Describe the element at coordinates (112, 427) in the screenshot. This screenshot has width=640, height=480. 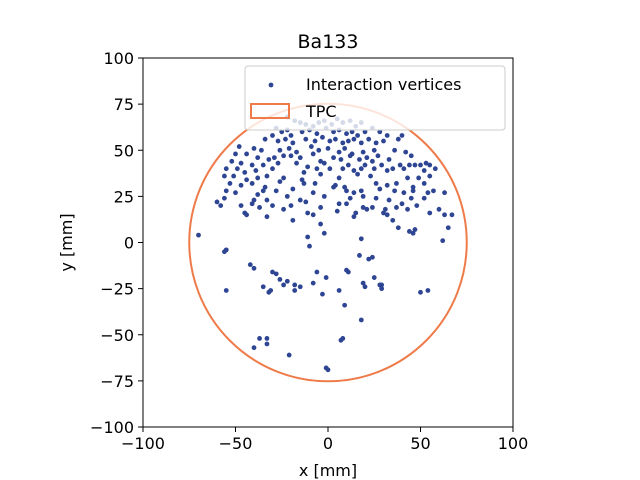
I see `y-tick-label: −100` at that location.